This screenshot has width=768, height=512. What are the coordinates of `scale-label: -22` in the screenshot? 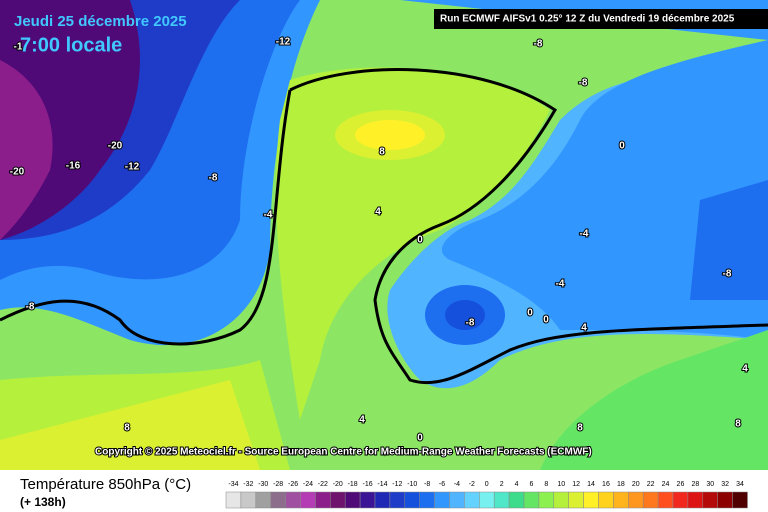 It's located at (323, 484).